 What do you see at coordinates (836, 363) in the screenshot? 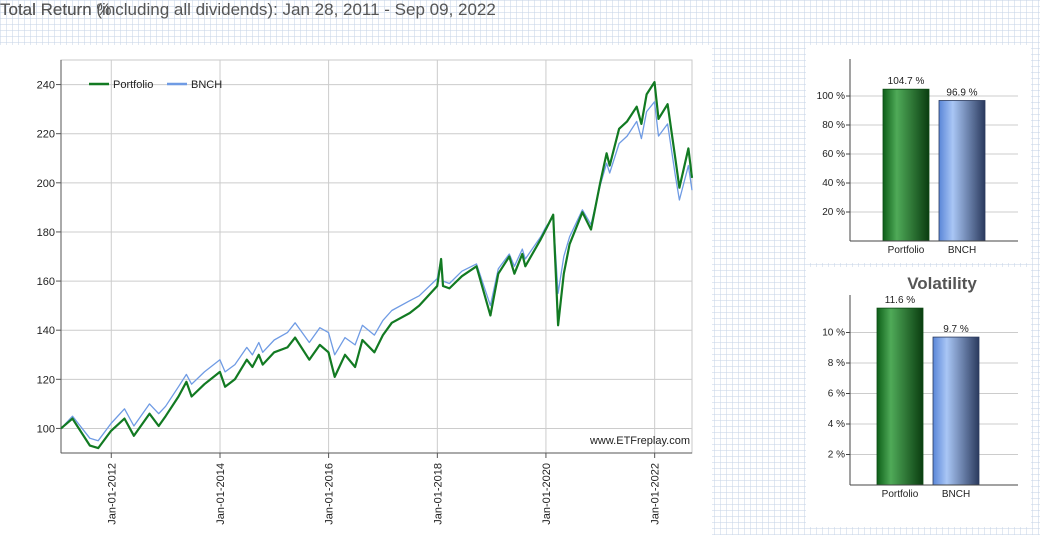
I see `y-tick-label: 8 %` at bounding box center [836, 363].